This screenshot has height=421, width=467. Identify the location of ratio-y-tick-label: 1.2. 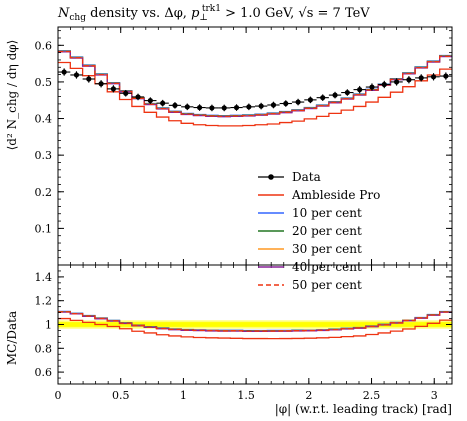
(44, 301).